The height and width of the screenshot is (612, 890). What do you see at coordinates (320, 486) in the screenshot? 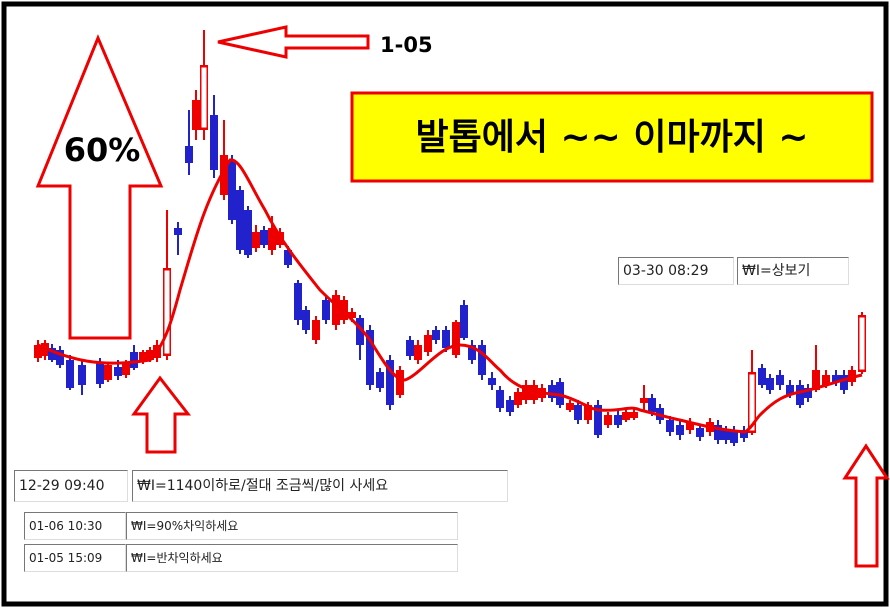
I see `note-text: ₩I=1140이하로/절대 조금씩/많이 사세요` at bounding box center [320, 486].